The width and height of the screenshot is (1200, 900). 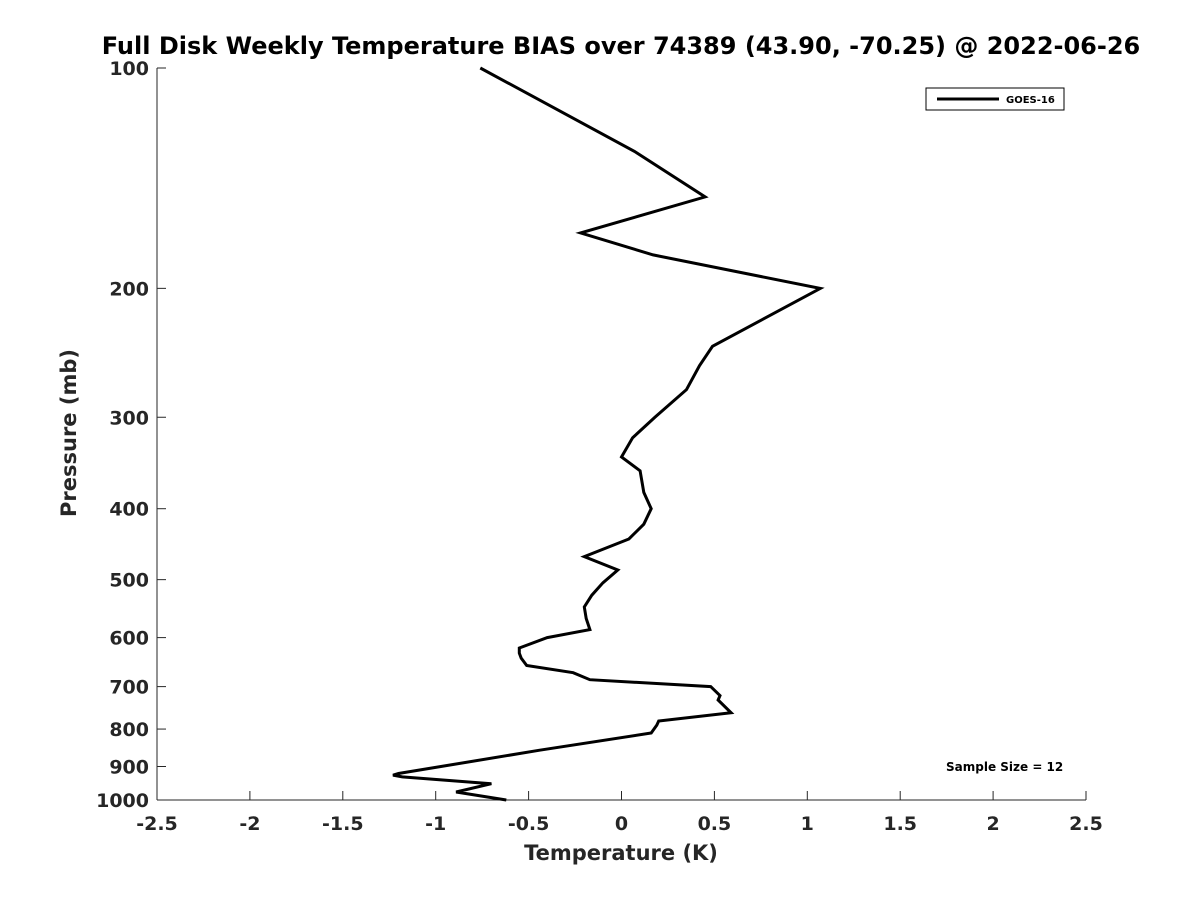 I want to click on y-tick-label: 500, so click(x=129, y=581).